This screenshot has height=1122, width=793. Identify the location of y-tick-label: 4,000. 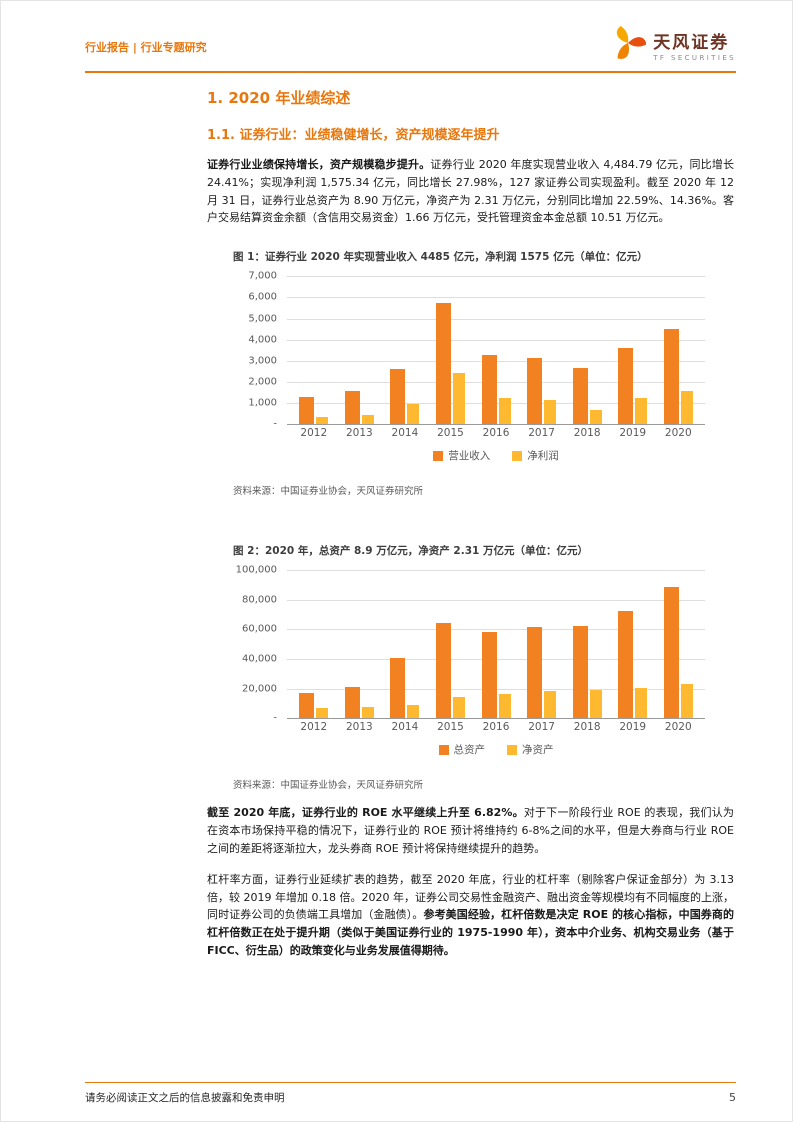
(262, 340).